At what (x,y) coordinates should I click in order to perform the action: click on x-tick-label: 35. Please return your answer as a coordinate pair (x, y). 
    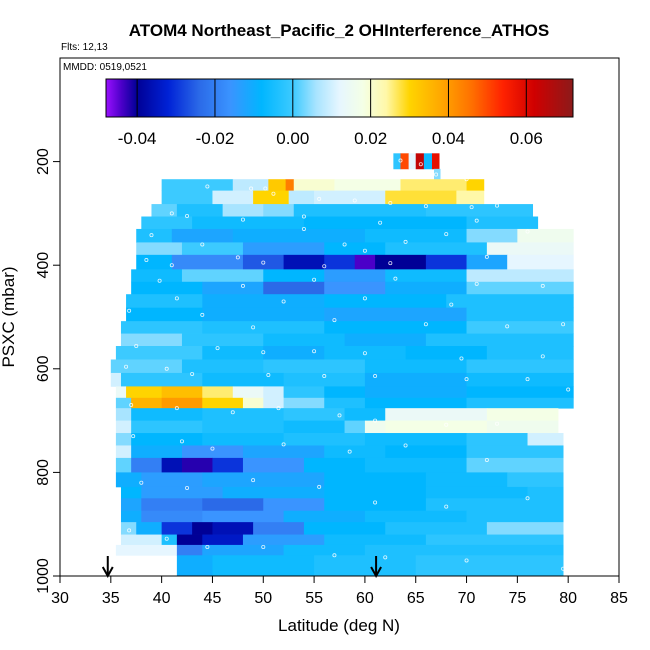
    Looking at the image, I should click on (111, 598).